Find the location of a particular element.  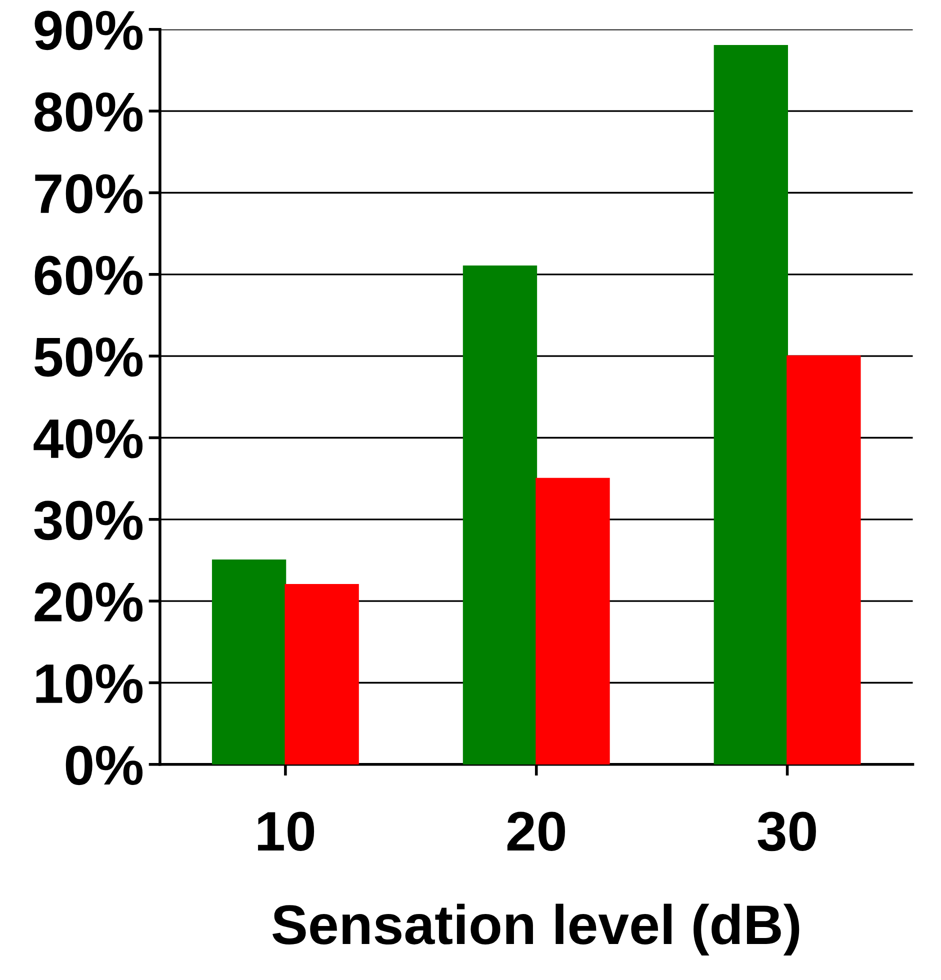

y-tick-label: 40% is located at coordinates (88, 438).